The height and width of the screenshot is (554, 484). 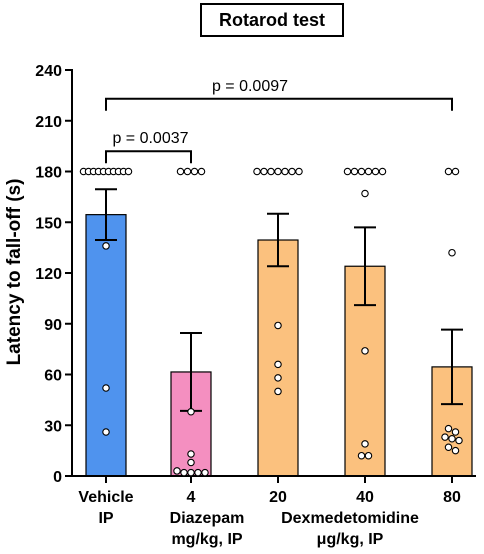 What do you see at coordinates (105, 497) in the screenshot?
I see `x-tick-label: Vehicle` at bounding box center [105, 497].